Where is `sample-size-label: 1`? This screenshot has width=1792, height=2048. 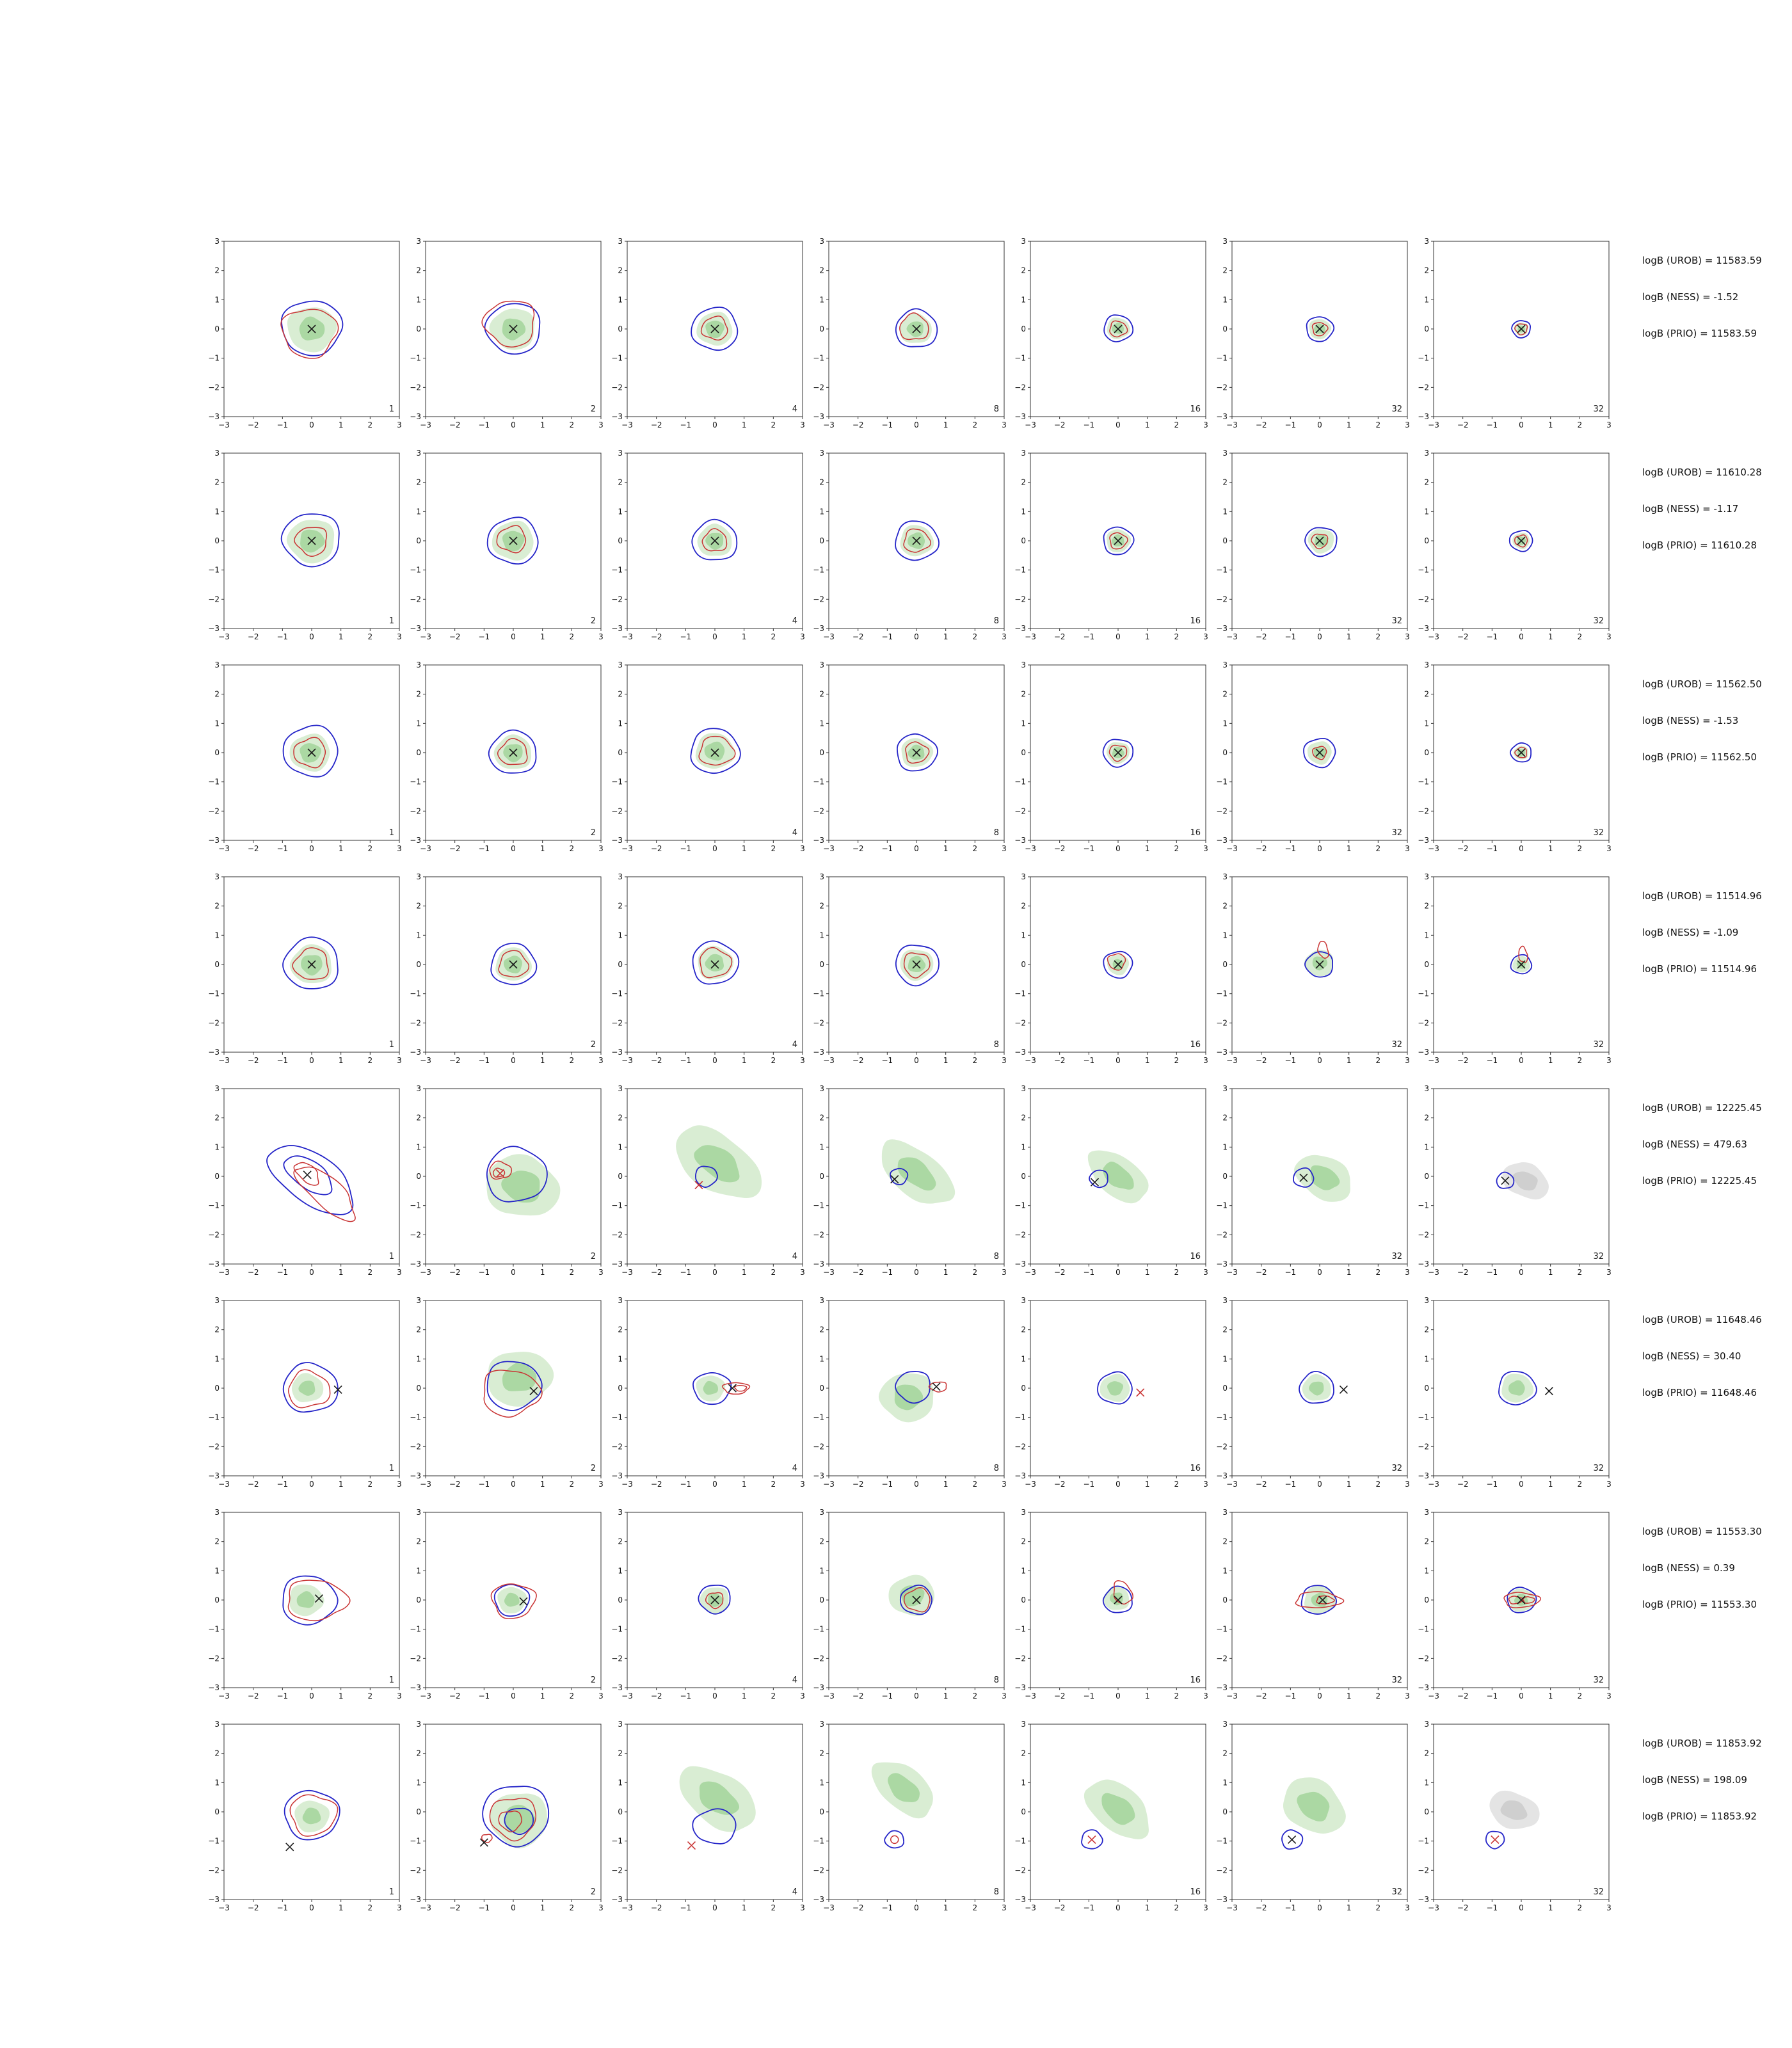 sample-size-label: 1 is located at coordinates (391, 1468).